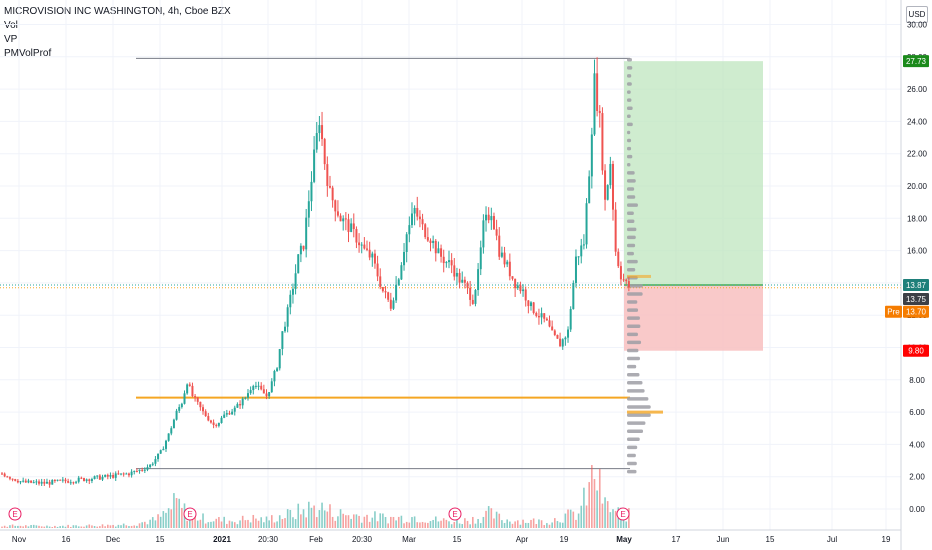 The width and height of the screenshot is (932, 550). I want to click on y-tick-label: 24.00, so click(917, 121).